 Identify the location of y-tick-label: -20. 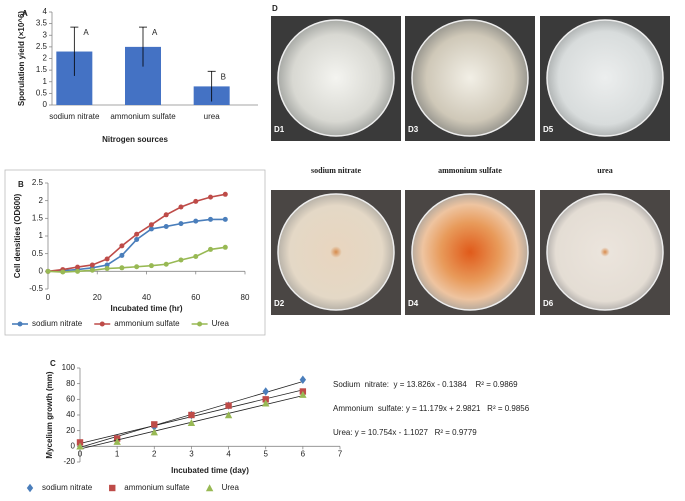
(69, 461).